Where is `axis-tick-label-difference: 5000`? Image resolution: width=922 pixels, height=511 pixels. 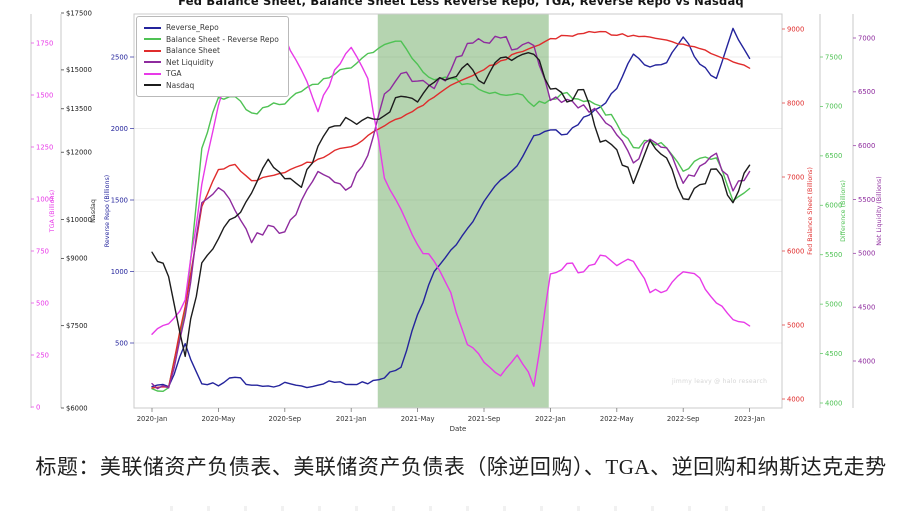 axis-tick-label-difference: 5000 is located at coordinates (833, 304).